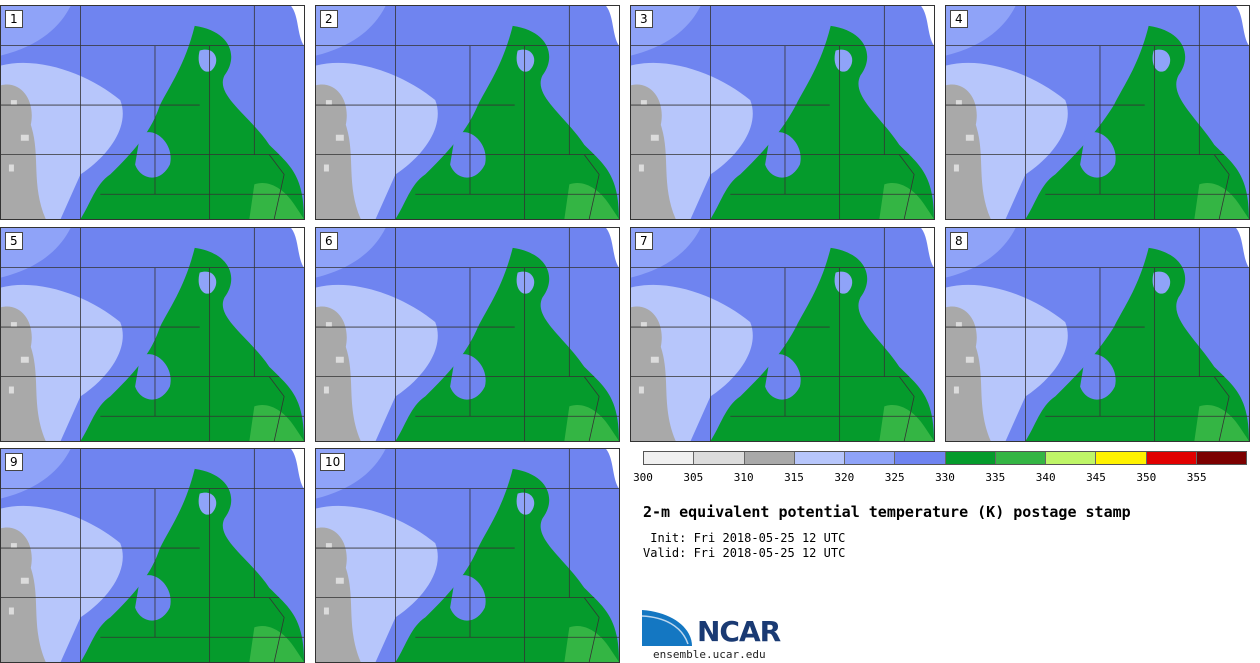  Describe the element at coordinates (329, 241) in the screenshot. I see `stamp-label: 6` at that location.